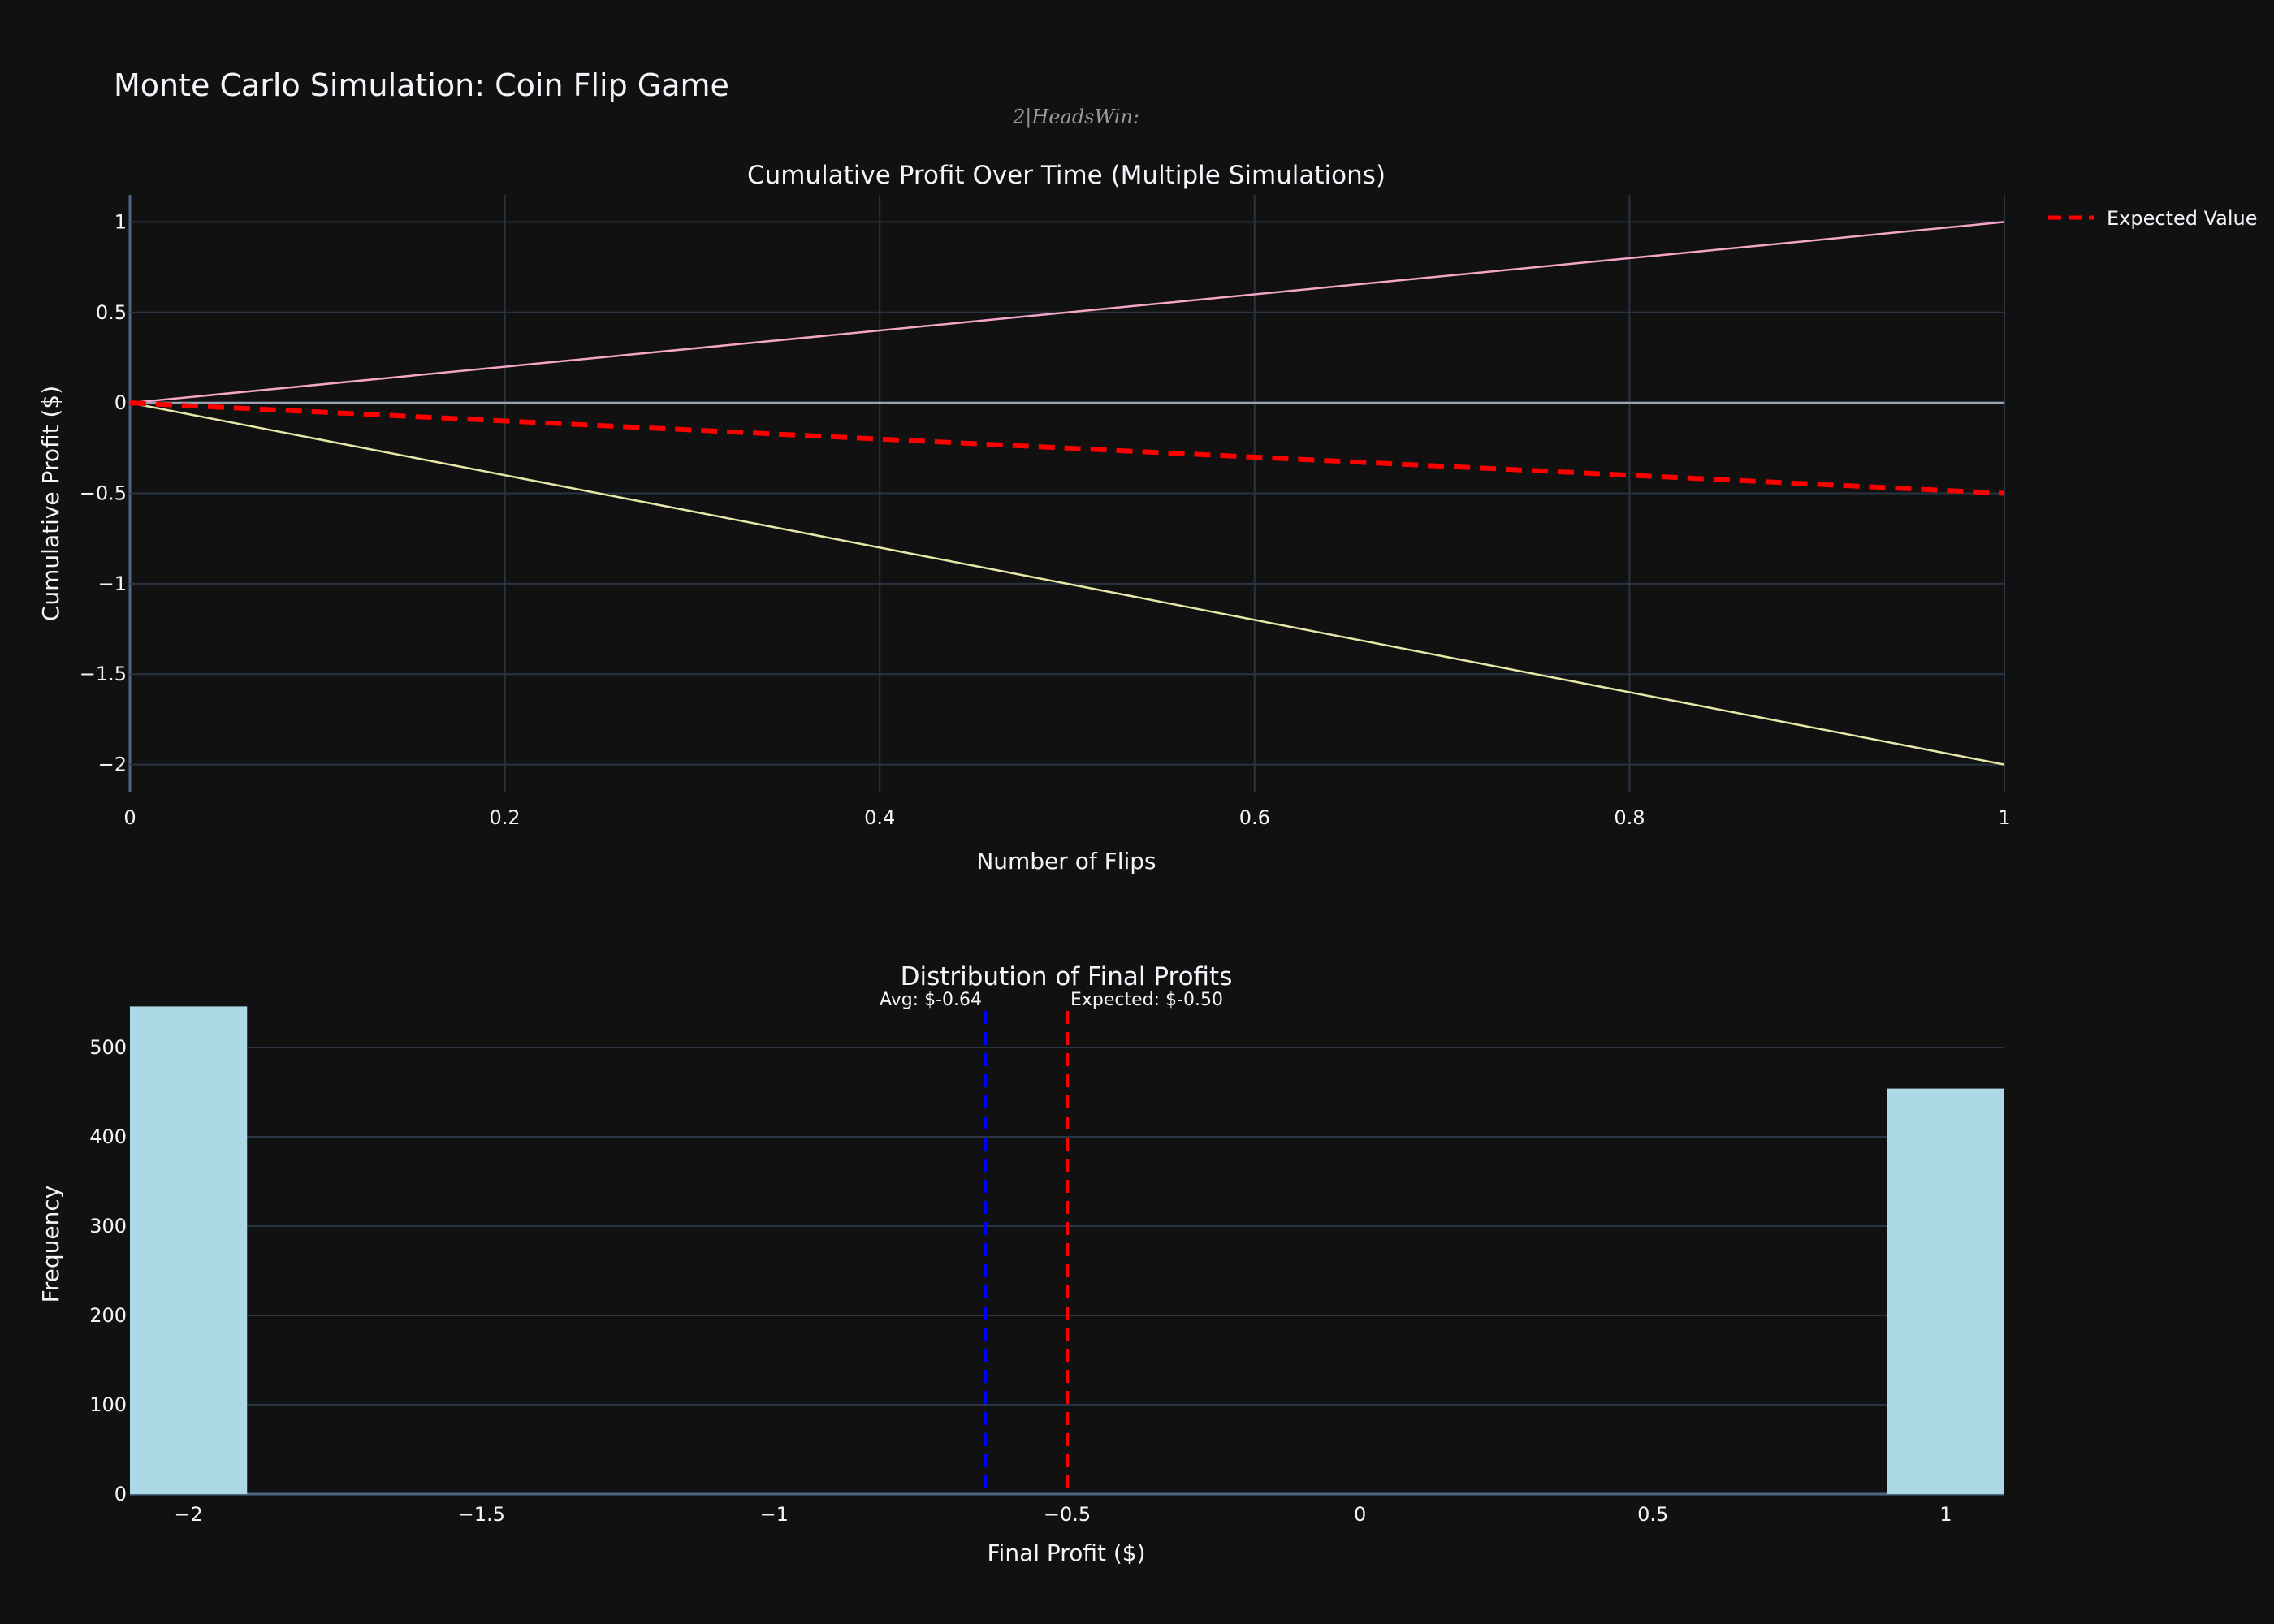 Image resolution: width=2274 pixels, height=1624 pixels. What do you see at coordinates (108, 1136) in the screenshot?
I see `y-tick-label: 400` at bounding box center [108, 1136].